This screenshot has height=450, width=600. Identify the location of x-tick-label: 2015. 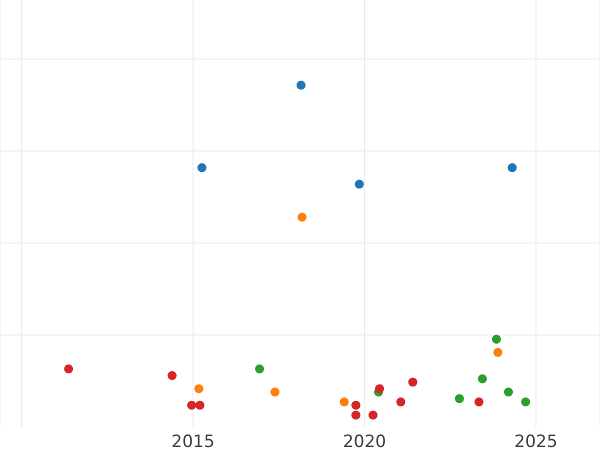
(193, 441).